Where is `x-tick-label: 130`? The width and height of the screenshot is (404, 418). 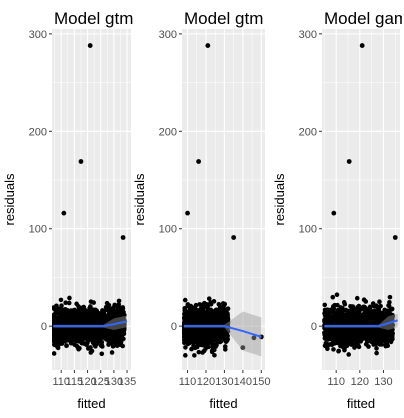 x-tick-label: 130 is located at coordinates (224, 382).